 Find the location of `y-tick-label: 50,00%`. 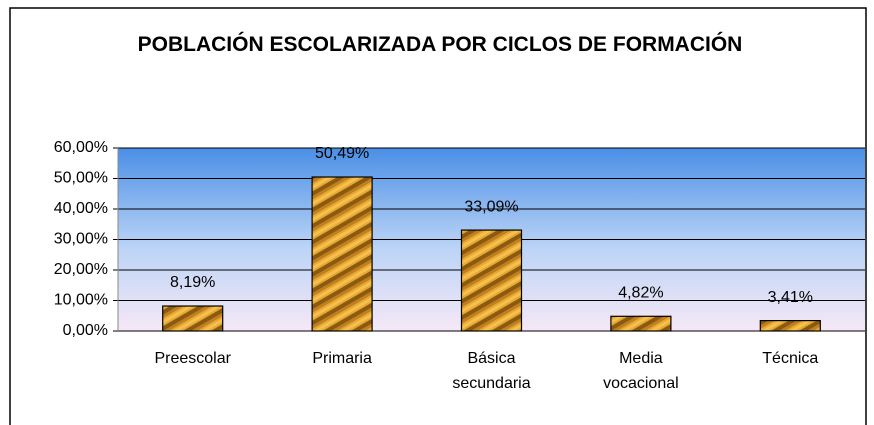

y-tick-label: 50,00% is located at coordinates (81, 178).